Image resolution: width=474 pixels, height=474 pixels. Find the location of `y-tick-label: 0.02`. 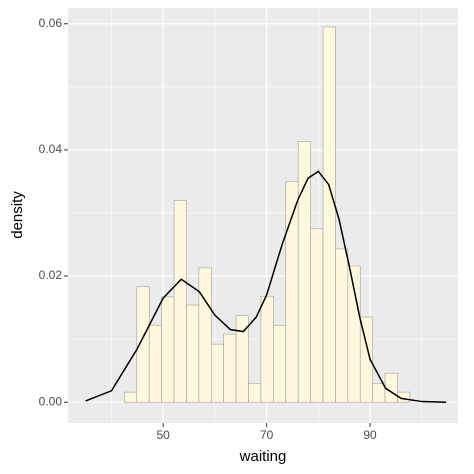

y-tick-label: 0.02 is located at coordinates (51, 275).